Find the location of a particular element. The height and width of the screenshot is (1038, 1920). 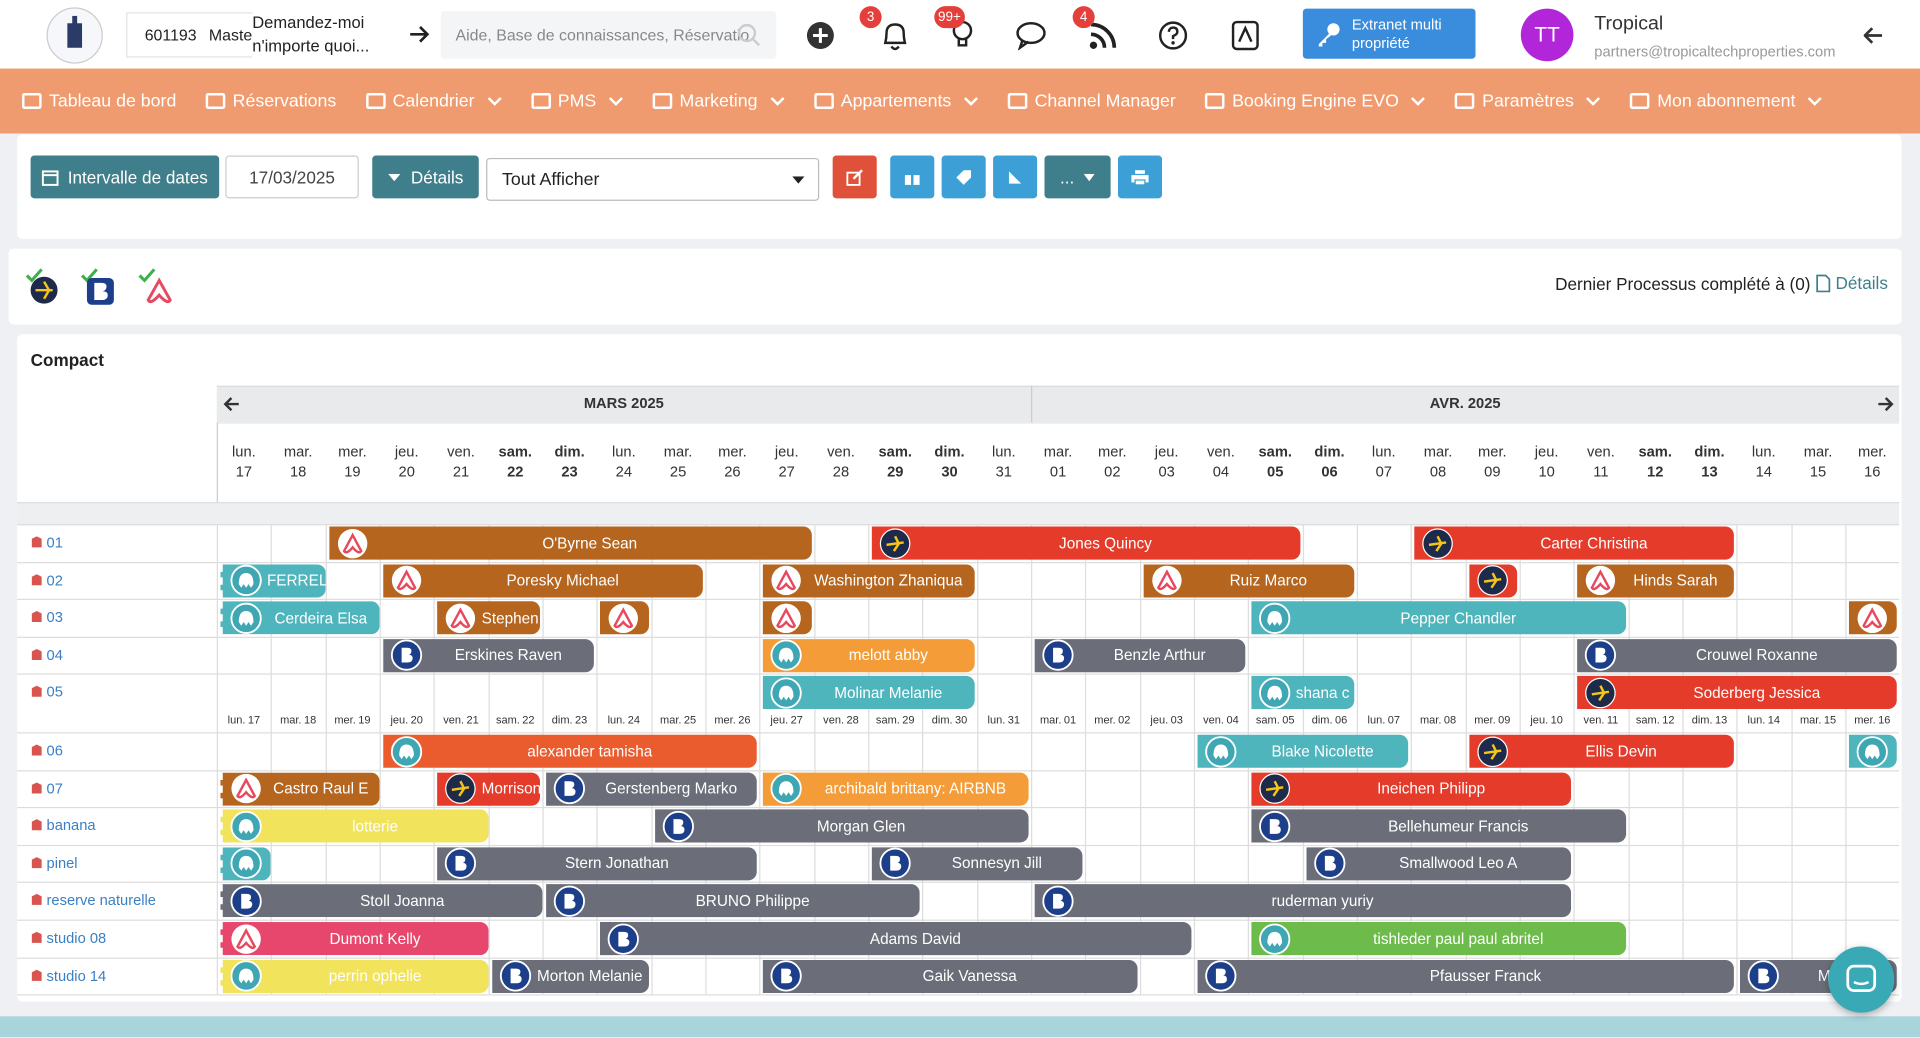

room-icon-shape is located at coordinates (36, 825).